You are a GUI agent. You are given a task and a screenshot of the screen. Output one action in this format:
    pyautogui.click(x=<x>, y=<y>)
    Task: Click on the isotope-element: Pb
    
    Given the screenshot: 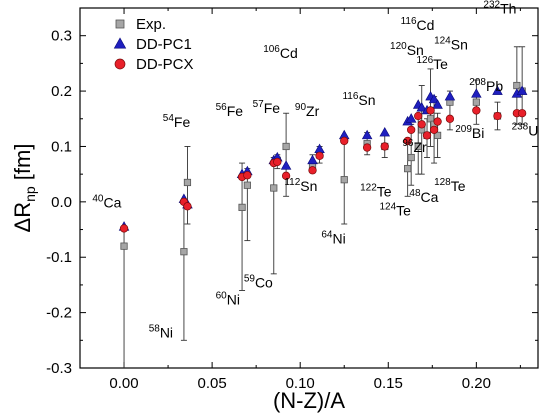 What is the action you would take?
    pyautogui.click(x=494, y=86)
    